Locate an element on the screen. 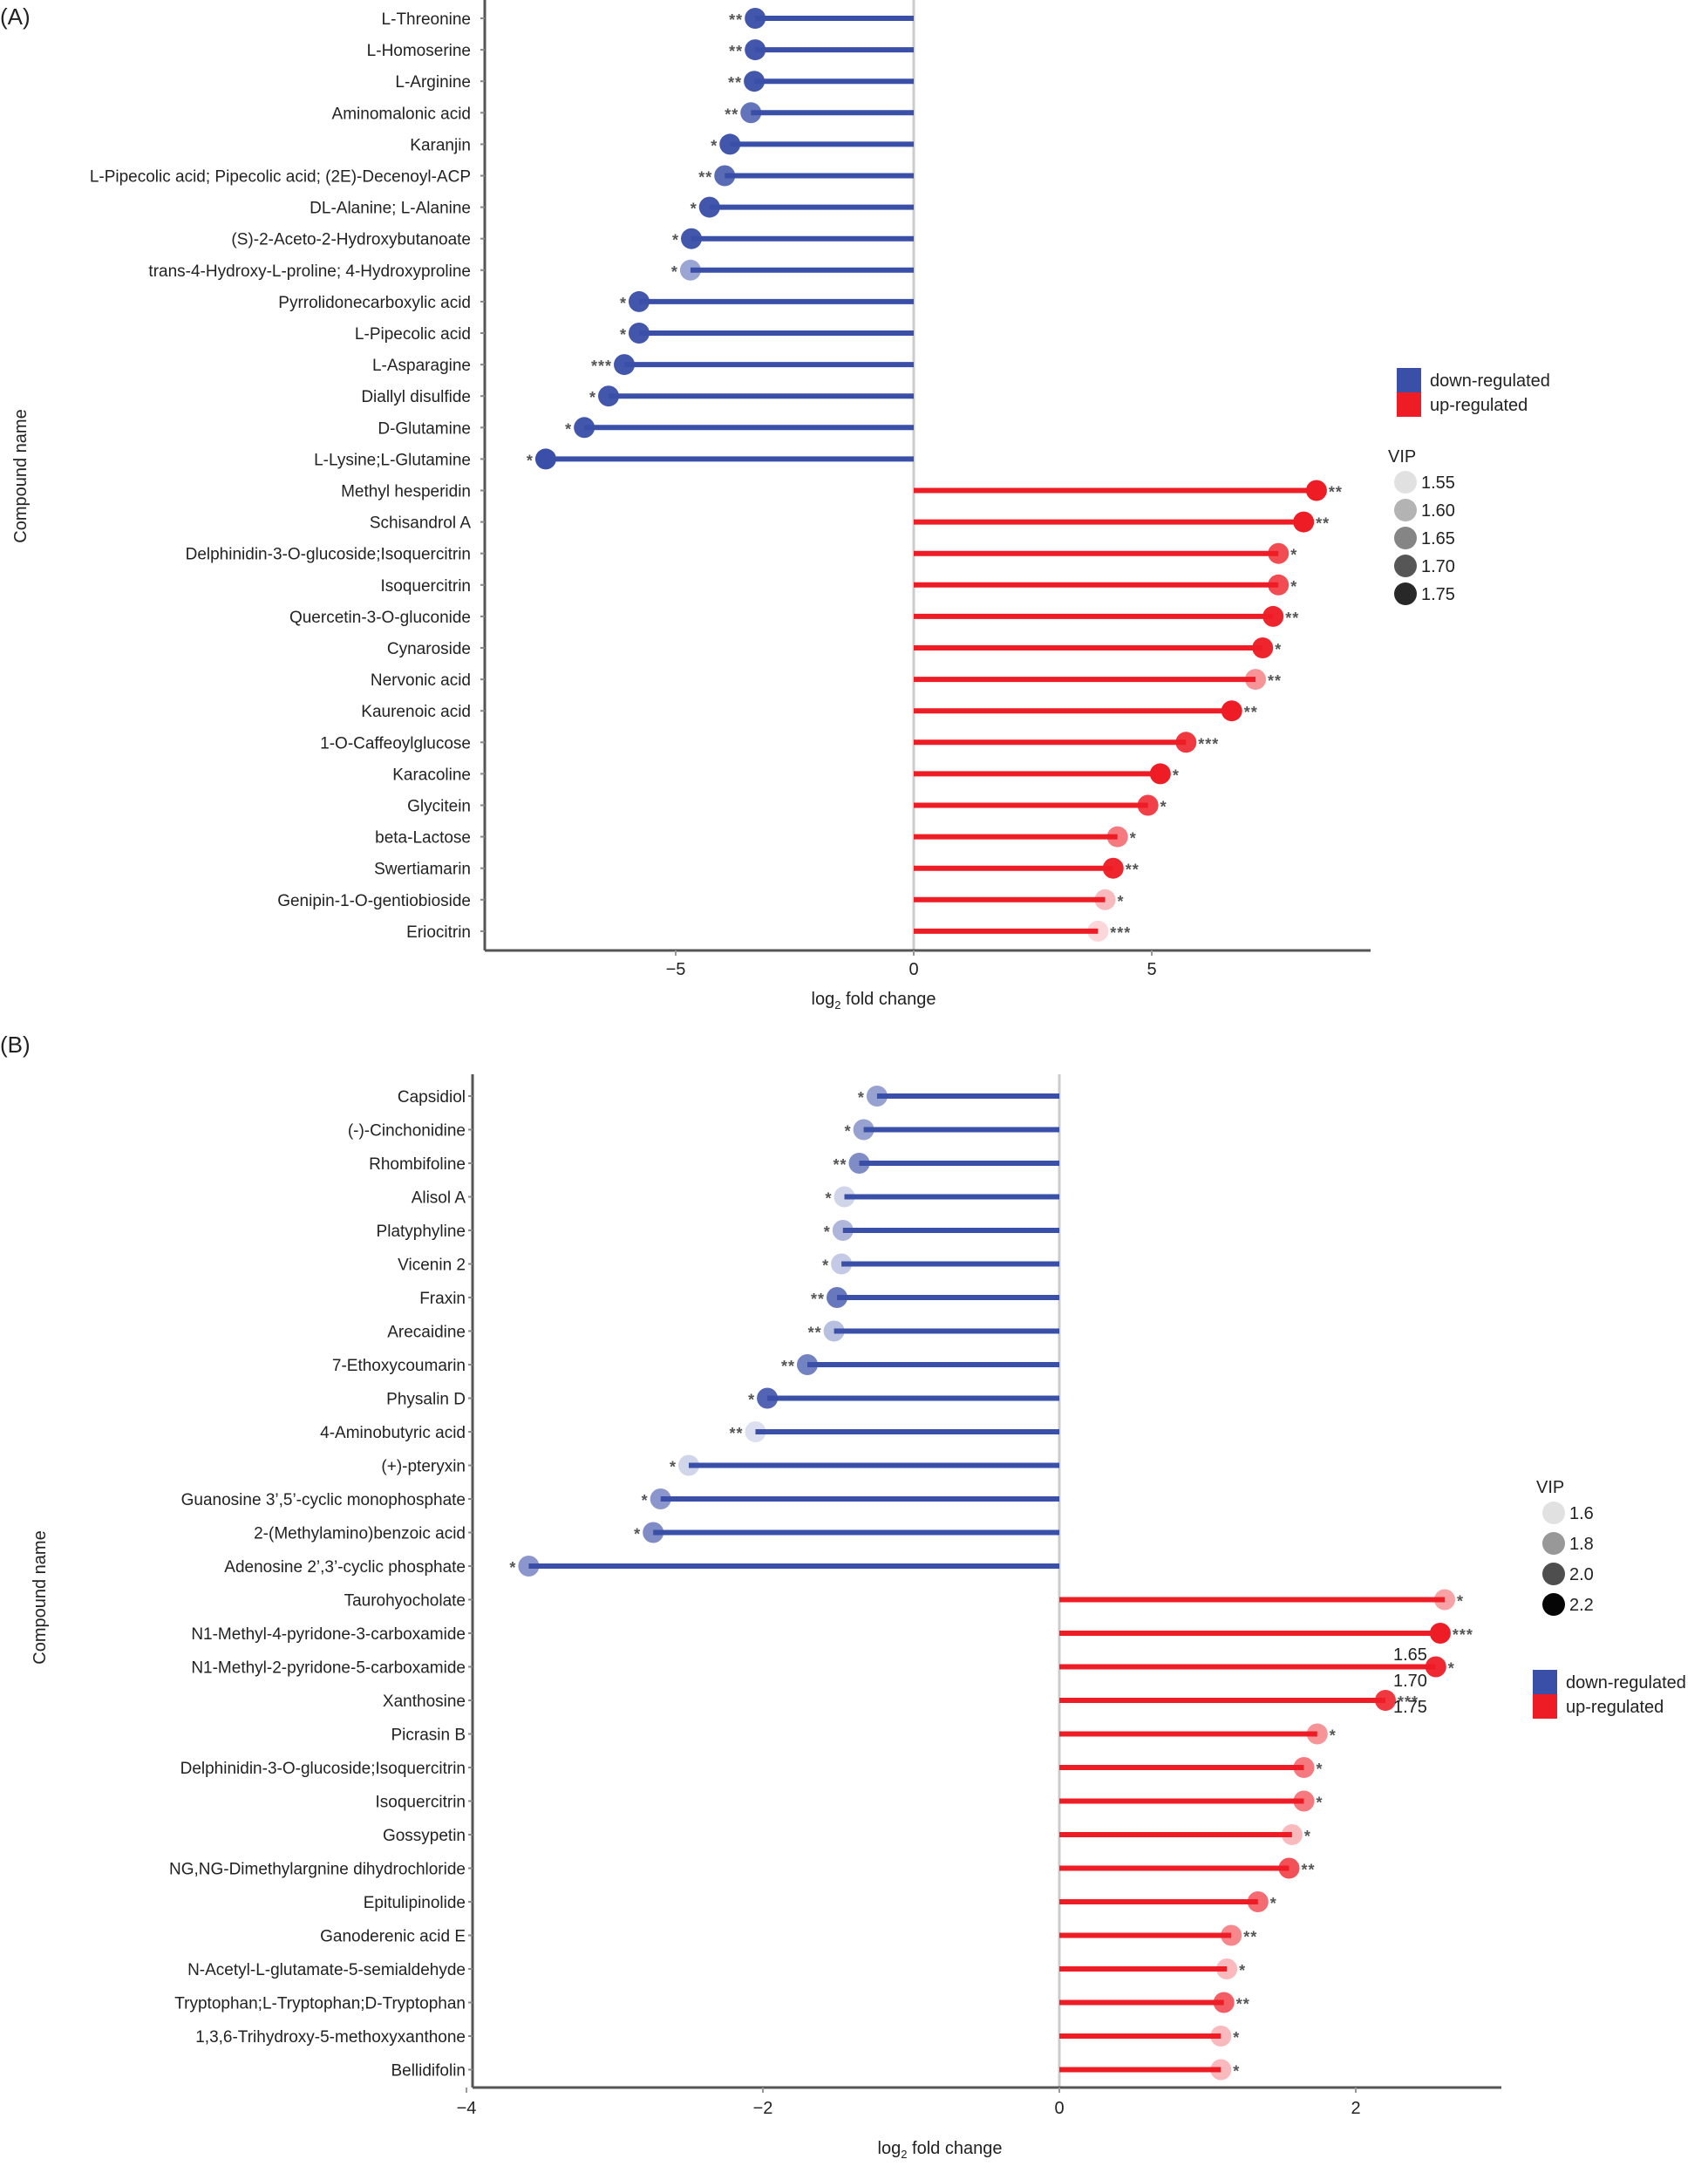  y-tick-label: L-Homoserine is located at coordinates (419, 51).